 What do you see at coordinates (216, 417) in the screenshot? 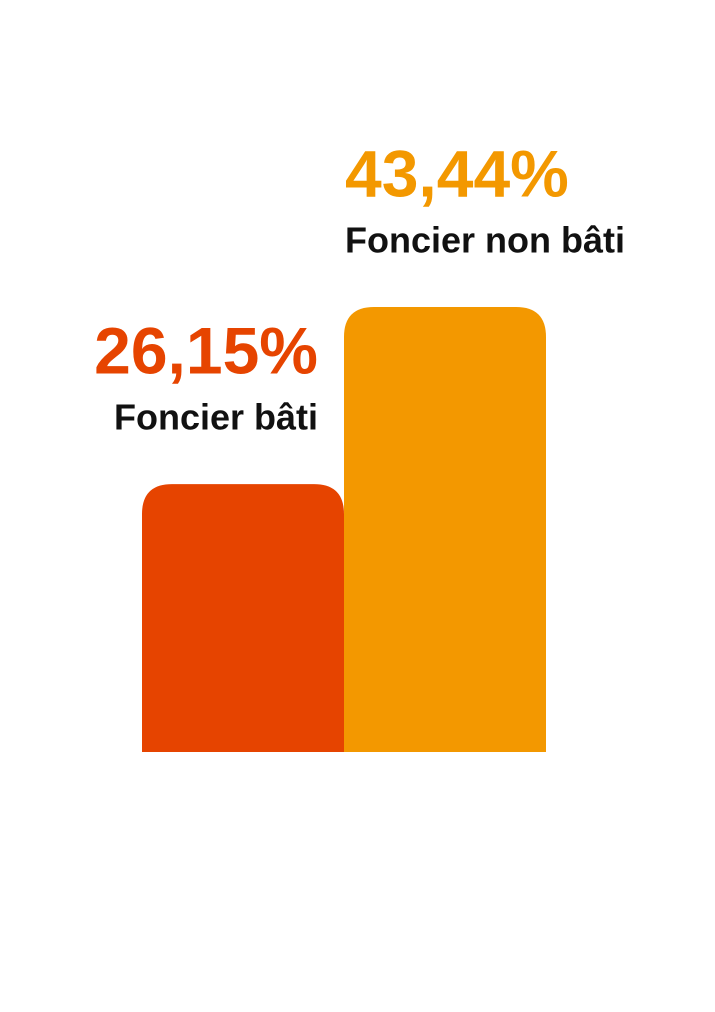
I see `category-label: Foncier bâti` at bounding box center [216, 417].